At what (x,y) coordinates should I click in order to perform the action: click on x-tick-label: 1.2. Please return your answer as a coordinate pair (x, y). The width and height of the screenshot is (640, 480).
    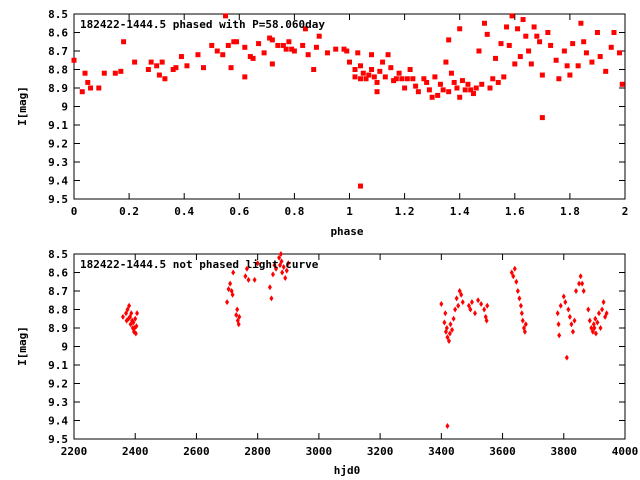
    Looking at the image, I should click on (405, 211).